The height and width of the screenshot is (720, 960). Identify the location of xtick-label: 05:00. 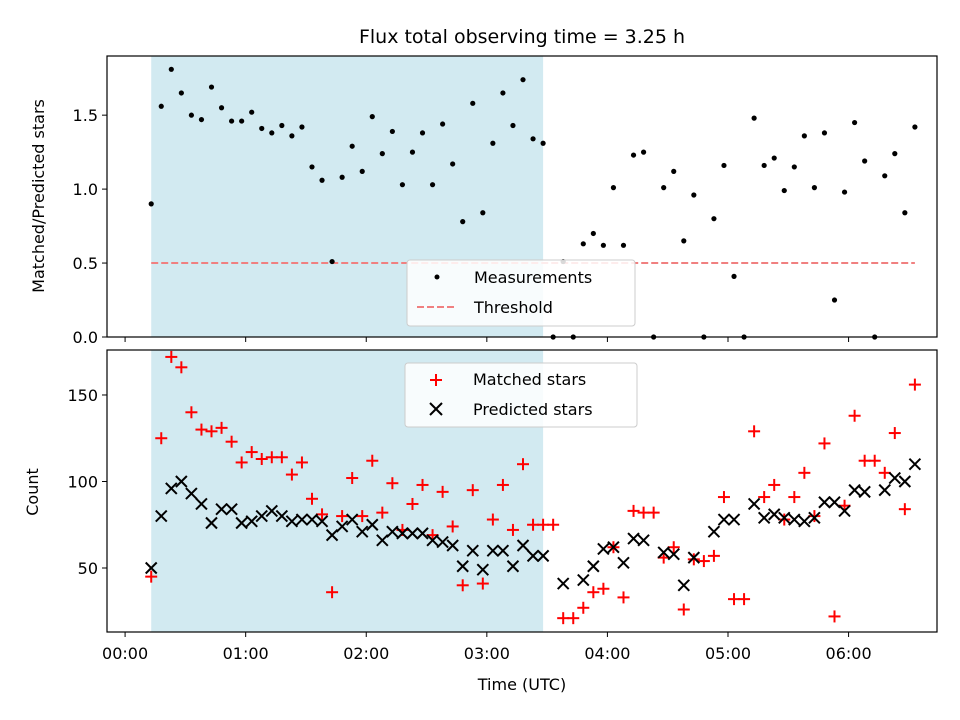
(728, 653).